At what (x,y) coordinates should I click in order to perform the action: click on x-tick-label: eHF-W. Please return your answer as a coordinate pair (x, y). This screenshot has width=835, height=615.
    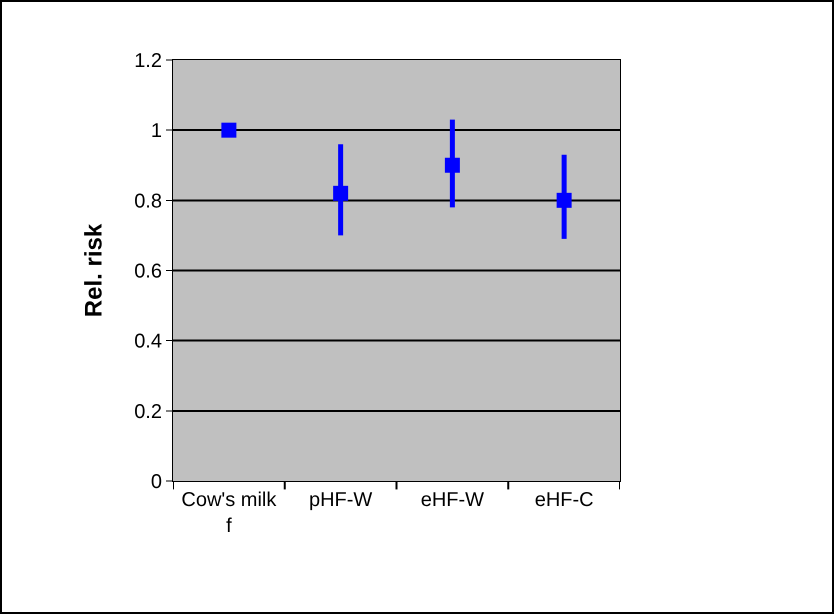
    Looking at the image, I should click on (452, 500).